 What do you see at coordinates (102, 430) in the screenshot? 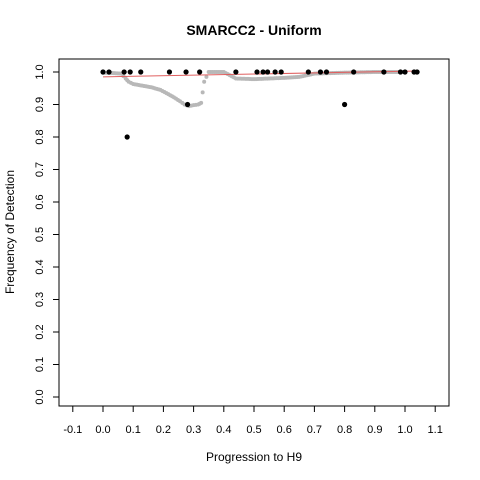
I see `x-tick-label: 0.0` at bounding box center [102, 430].